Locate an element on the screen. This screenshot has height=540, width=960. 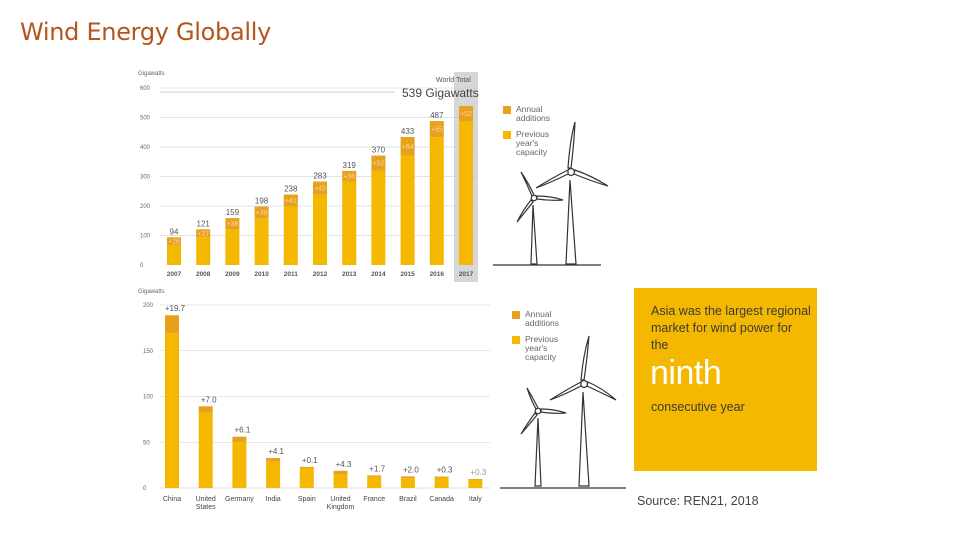
country-label: United States is located at coordinates (206, 503).